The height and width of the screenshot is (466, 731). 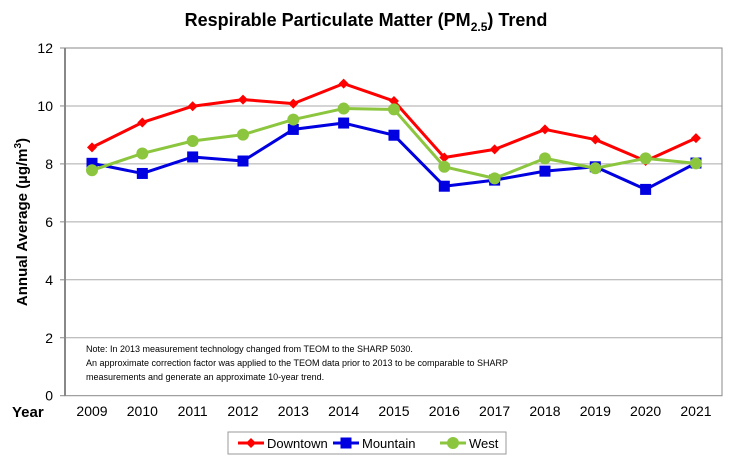 What do you see at coordinates (293, 411) in the screenshot?
I see `x-tick-label: 2013` at bounding box center [293, 411].